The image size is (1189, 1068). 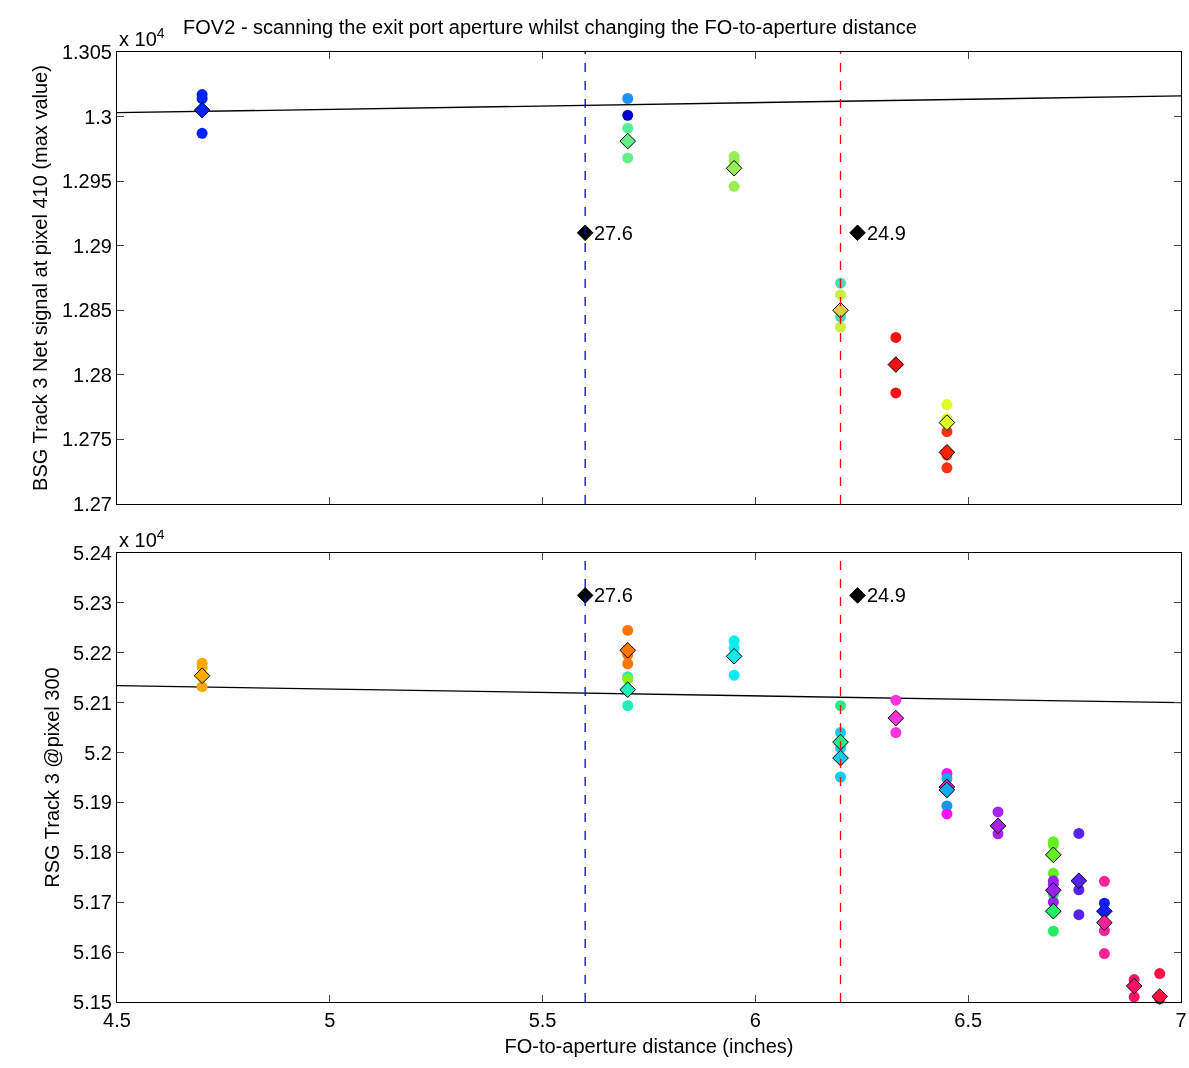 What do you see at coordinates (330, 1020) in the screenshot?
I see `x-tick-label: 5` at bounding box center [330, 1020].